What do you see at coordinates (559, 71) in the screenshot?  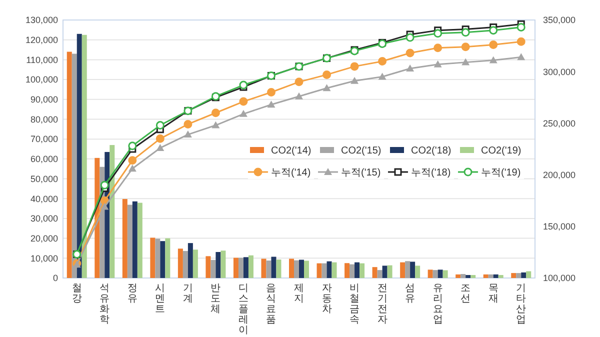 I see `y2-tick-label: 300,000` at bounding box center [559, 71].